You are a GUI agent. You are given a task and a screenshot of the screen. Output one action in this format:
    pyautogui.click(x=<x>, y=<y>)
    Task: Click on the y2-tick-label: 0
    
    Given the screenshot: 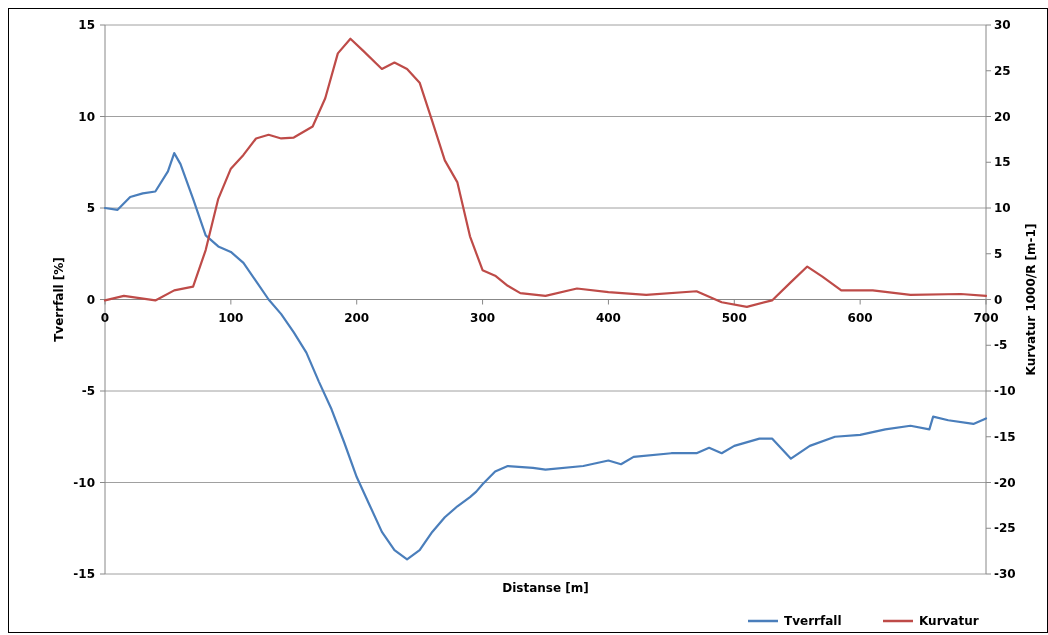 What is the action you would take?
    pyautogui.click(x=998, y=299)
    